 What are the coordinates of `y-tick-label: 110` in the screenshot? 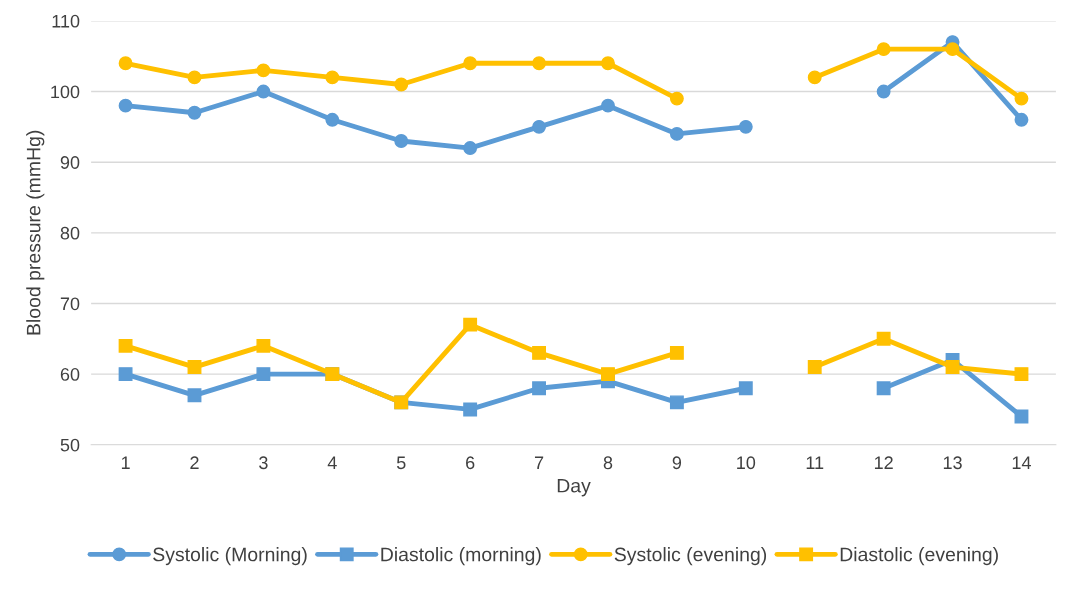 It's located at (66, 21).